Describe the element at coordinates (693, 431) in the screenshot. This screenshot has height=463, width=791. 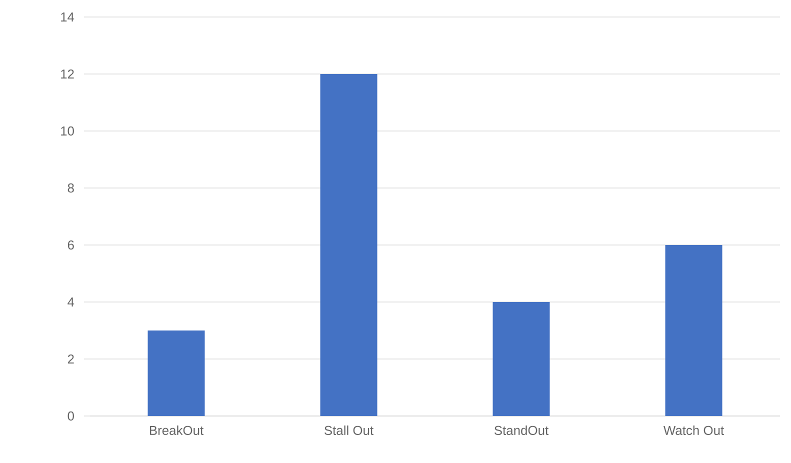
I see `x-tick-label: Watch Out` at that location.